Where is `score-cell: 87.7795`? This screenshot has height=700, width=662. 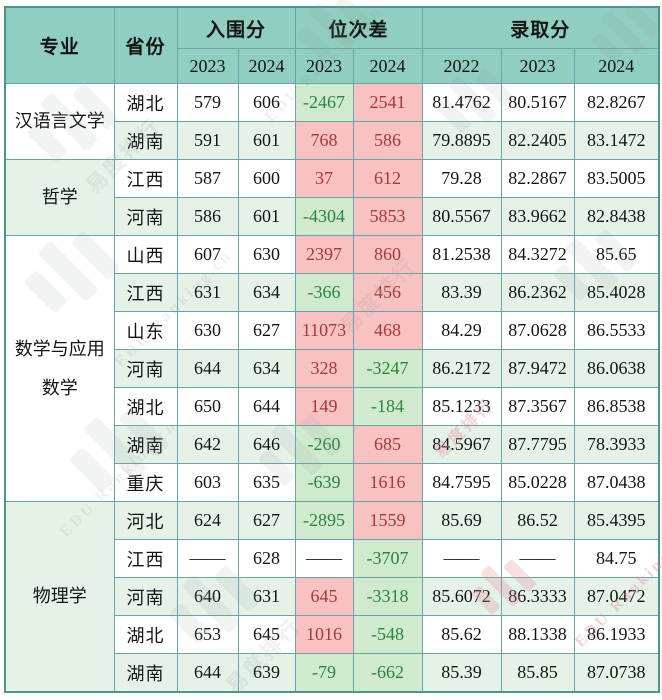
score-cell: 87.7795 is located at coordinates (537, 444).